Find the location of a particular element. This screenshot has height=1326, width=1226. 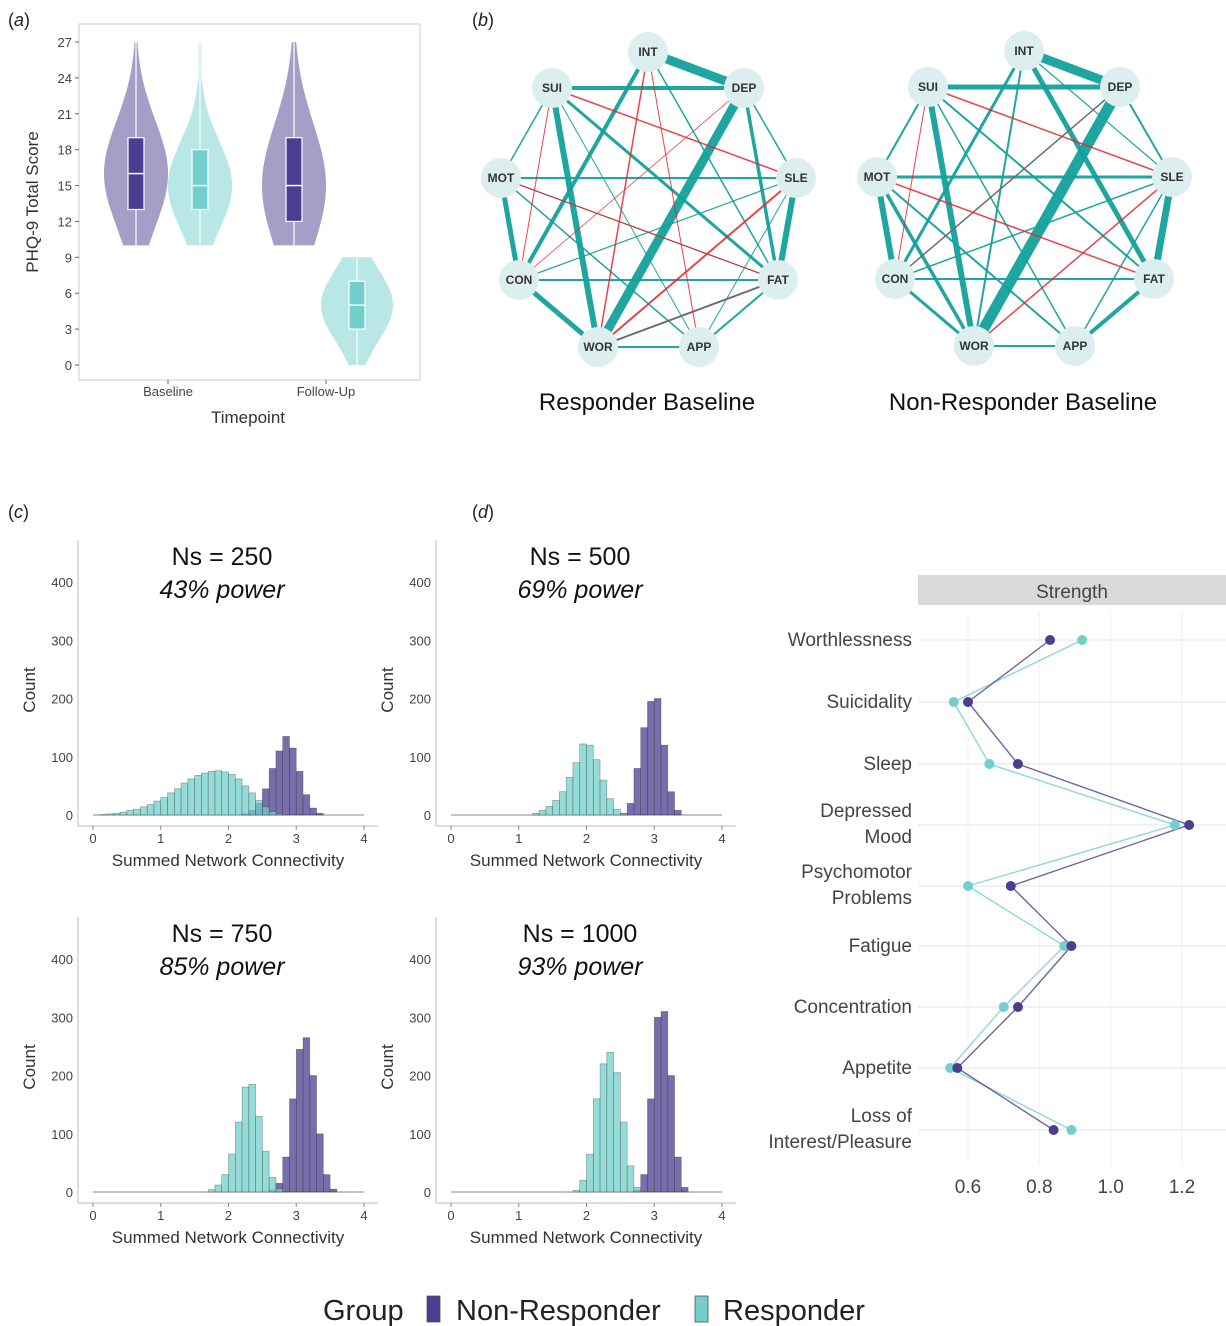

node-INT is located at coordinates (1024, 51).